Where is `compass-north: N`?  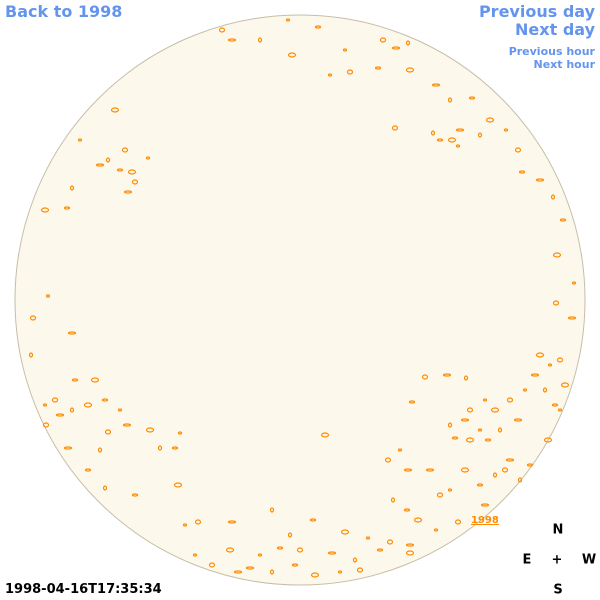
compass-north: N is located at coordinates (558, 530).